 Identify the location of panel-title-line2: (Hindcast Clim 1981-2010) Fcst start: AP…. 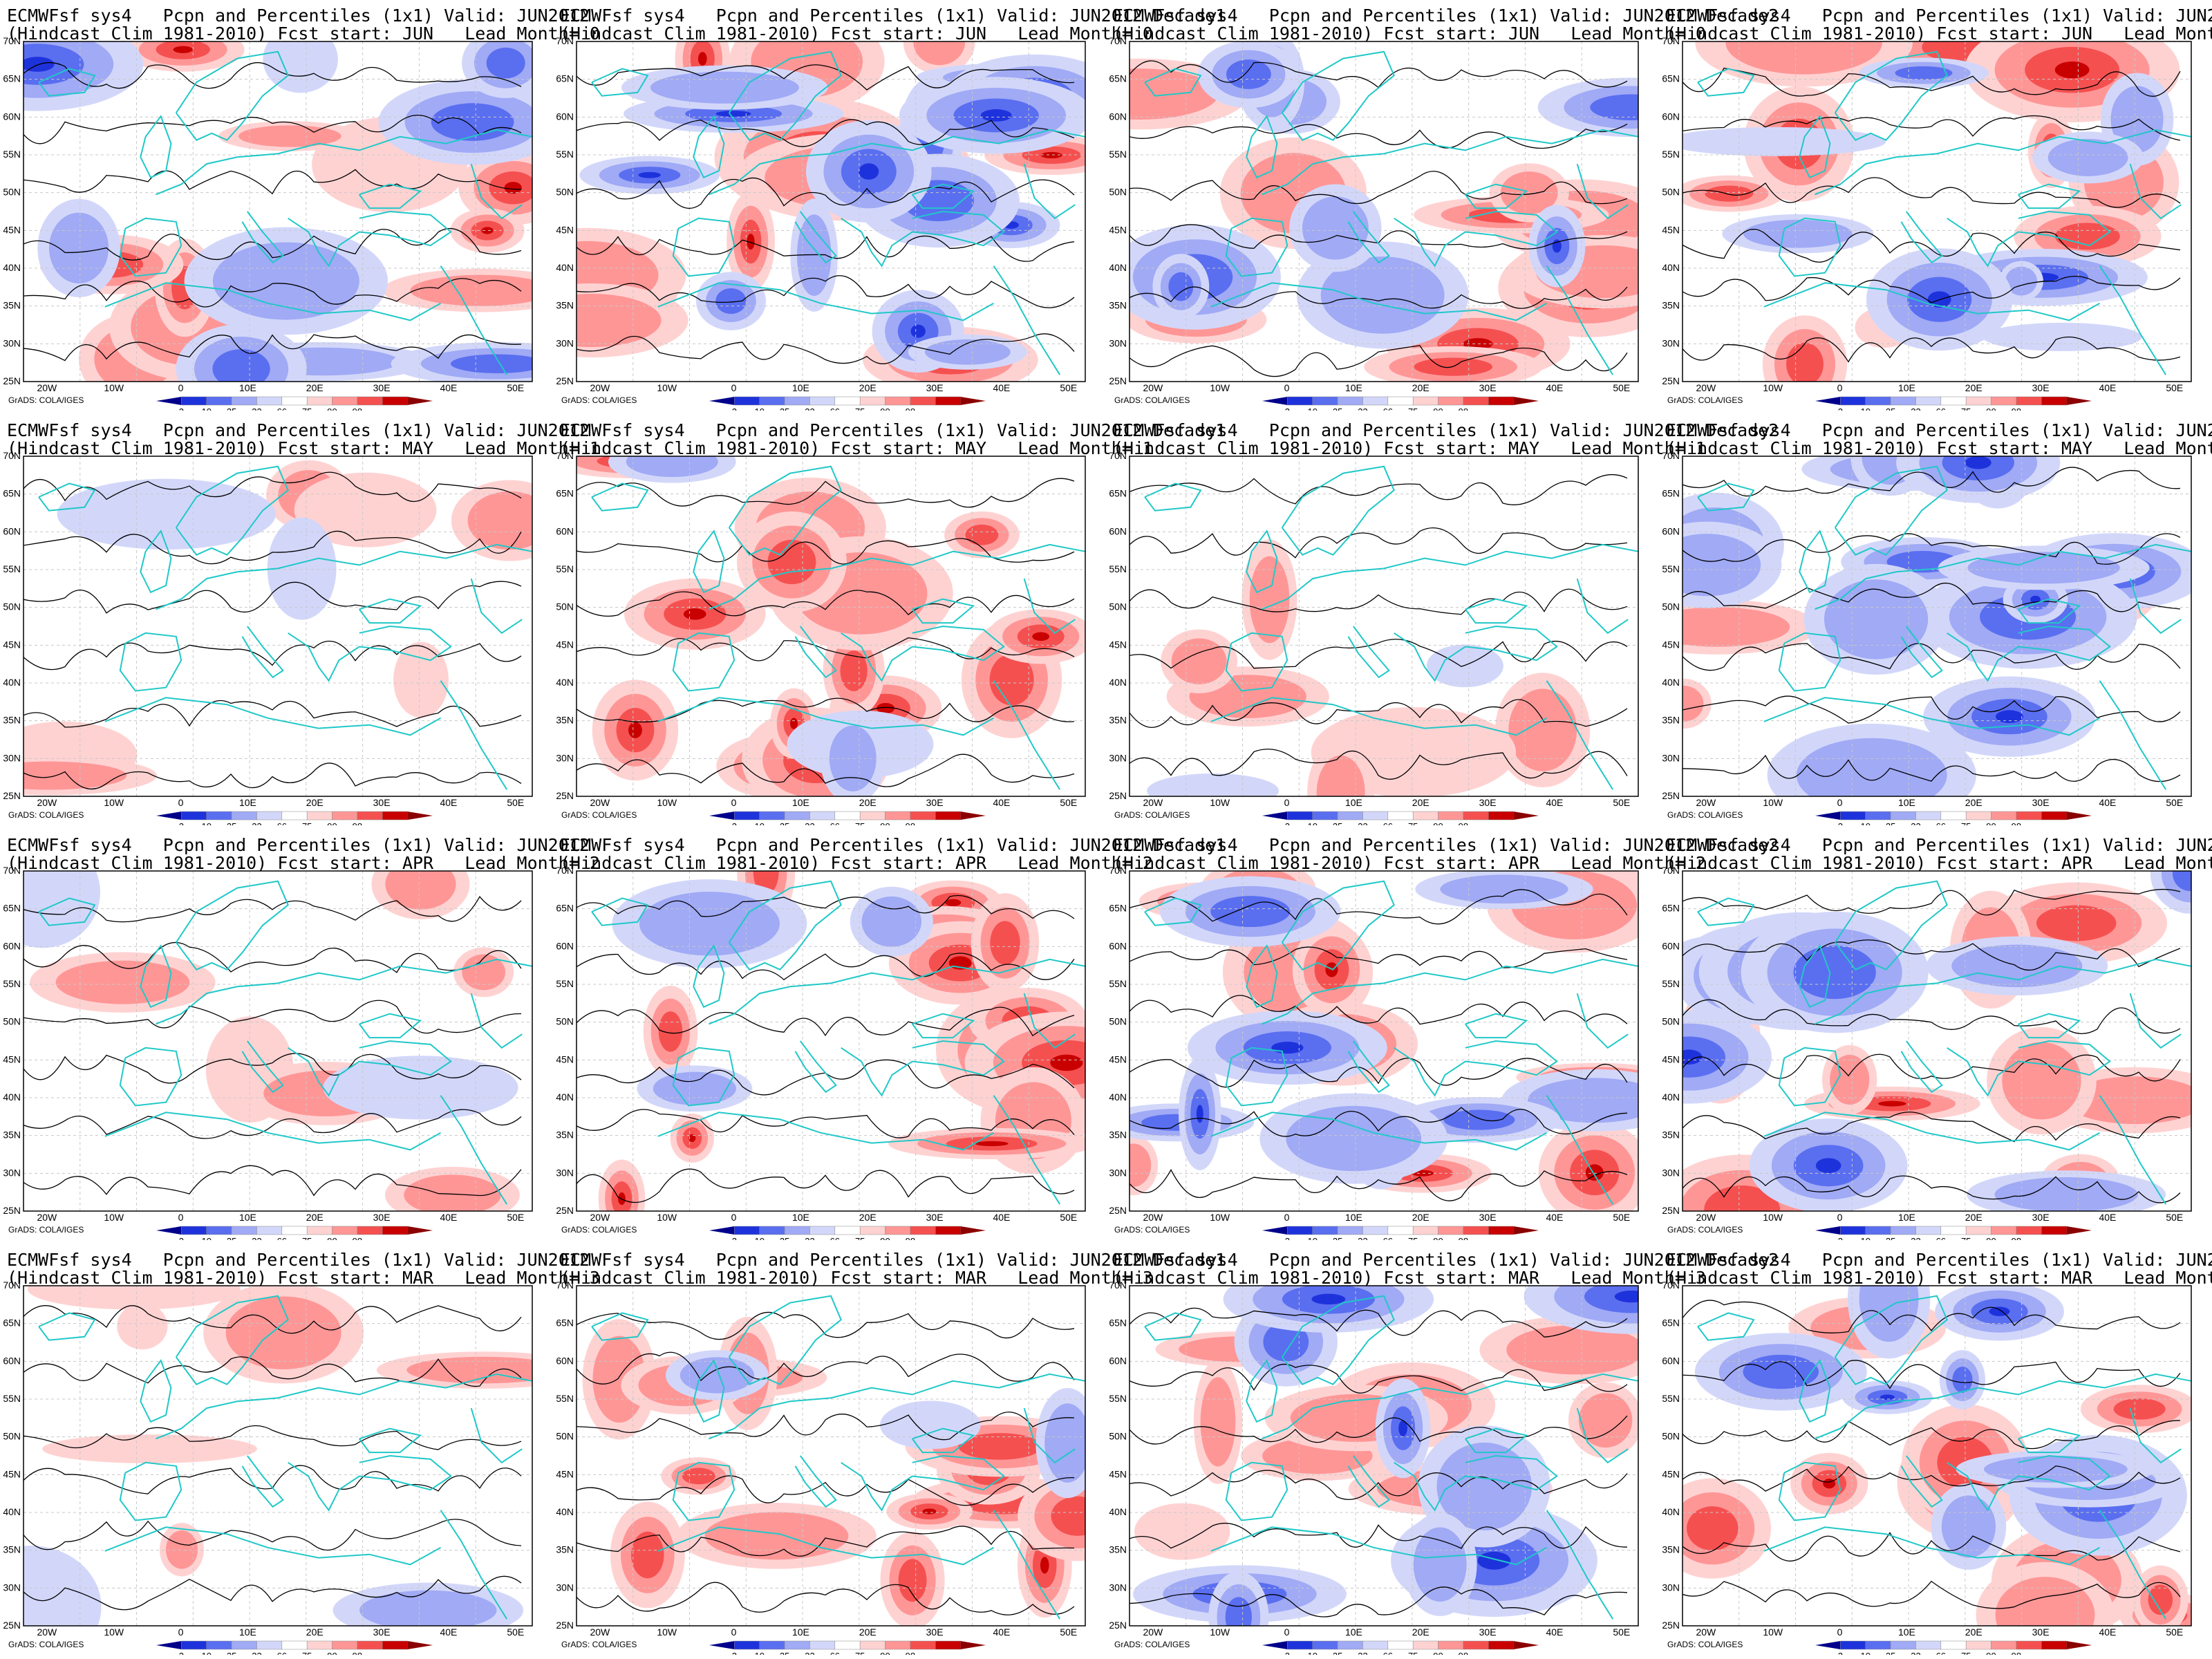
(303, 863).